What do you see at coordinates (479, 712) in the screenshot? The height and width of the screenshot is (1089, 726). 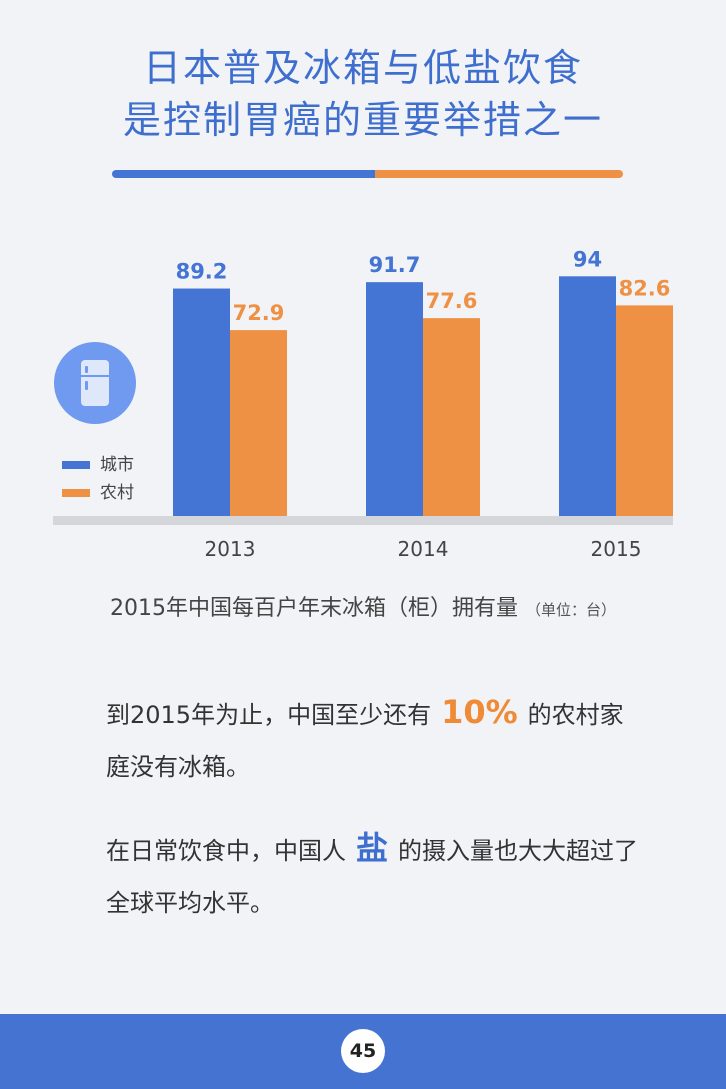 I see `p1-highlight: 10%` at bounding box center [479, 712].